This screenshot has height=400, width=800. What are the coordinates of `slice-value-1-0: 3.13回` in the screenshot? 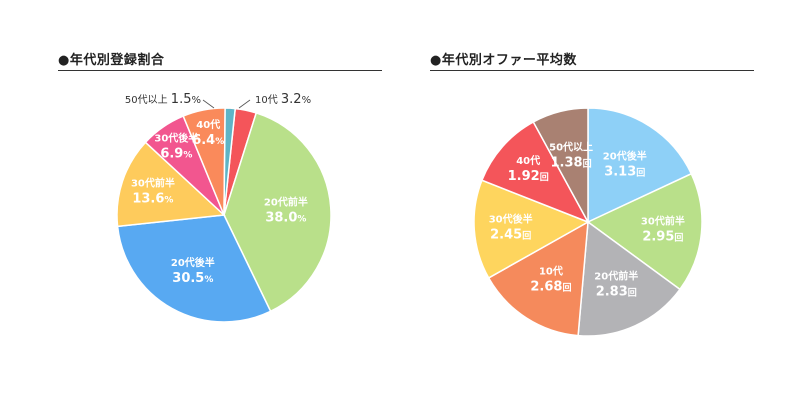 It's located at (624, 171).